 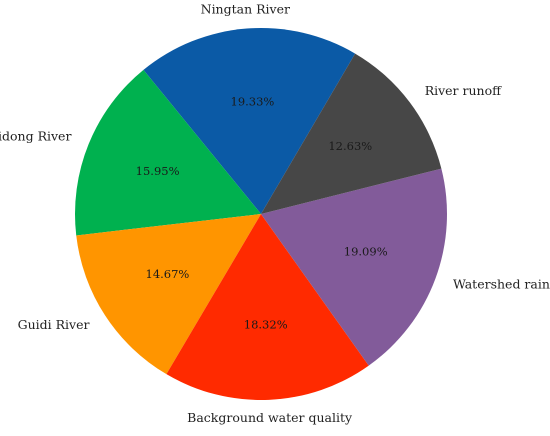 I want to click on pct-label-ningtan-river: 19.33%, so click(x=253, y=102).